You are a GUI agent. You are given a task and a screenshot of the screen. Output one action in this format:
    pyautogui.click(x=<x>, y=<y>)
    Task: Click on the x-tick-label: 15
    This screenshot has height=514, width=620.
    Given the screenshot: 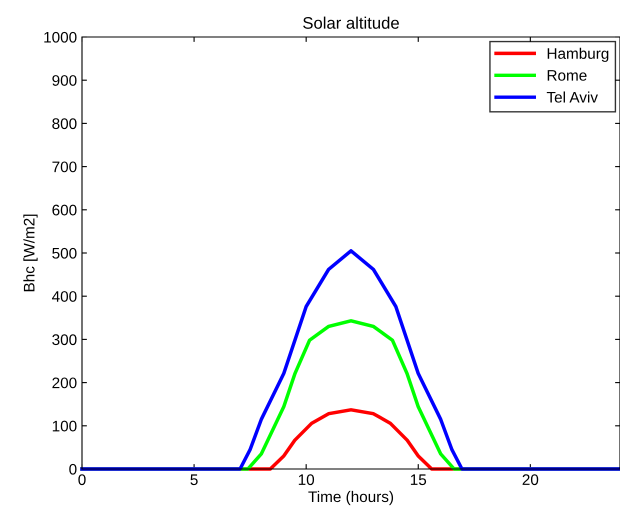 What is the action you would take?
    pyautogui.click(x=418, y=480)
    